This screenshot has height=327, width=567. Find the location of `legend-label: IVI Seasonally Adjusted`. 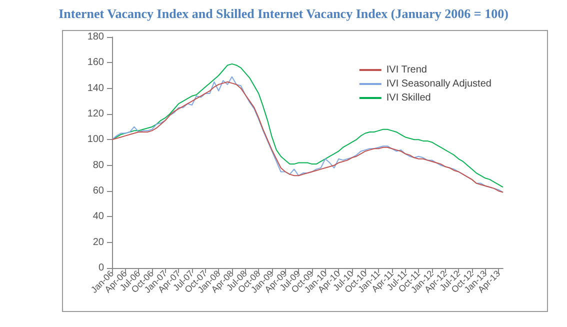

legend-label: IVI Seasonally Adjusted is located at coordinates (439, 84).